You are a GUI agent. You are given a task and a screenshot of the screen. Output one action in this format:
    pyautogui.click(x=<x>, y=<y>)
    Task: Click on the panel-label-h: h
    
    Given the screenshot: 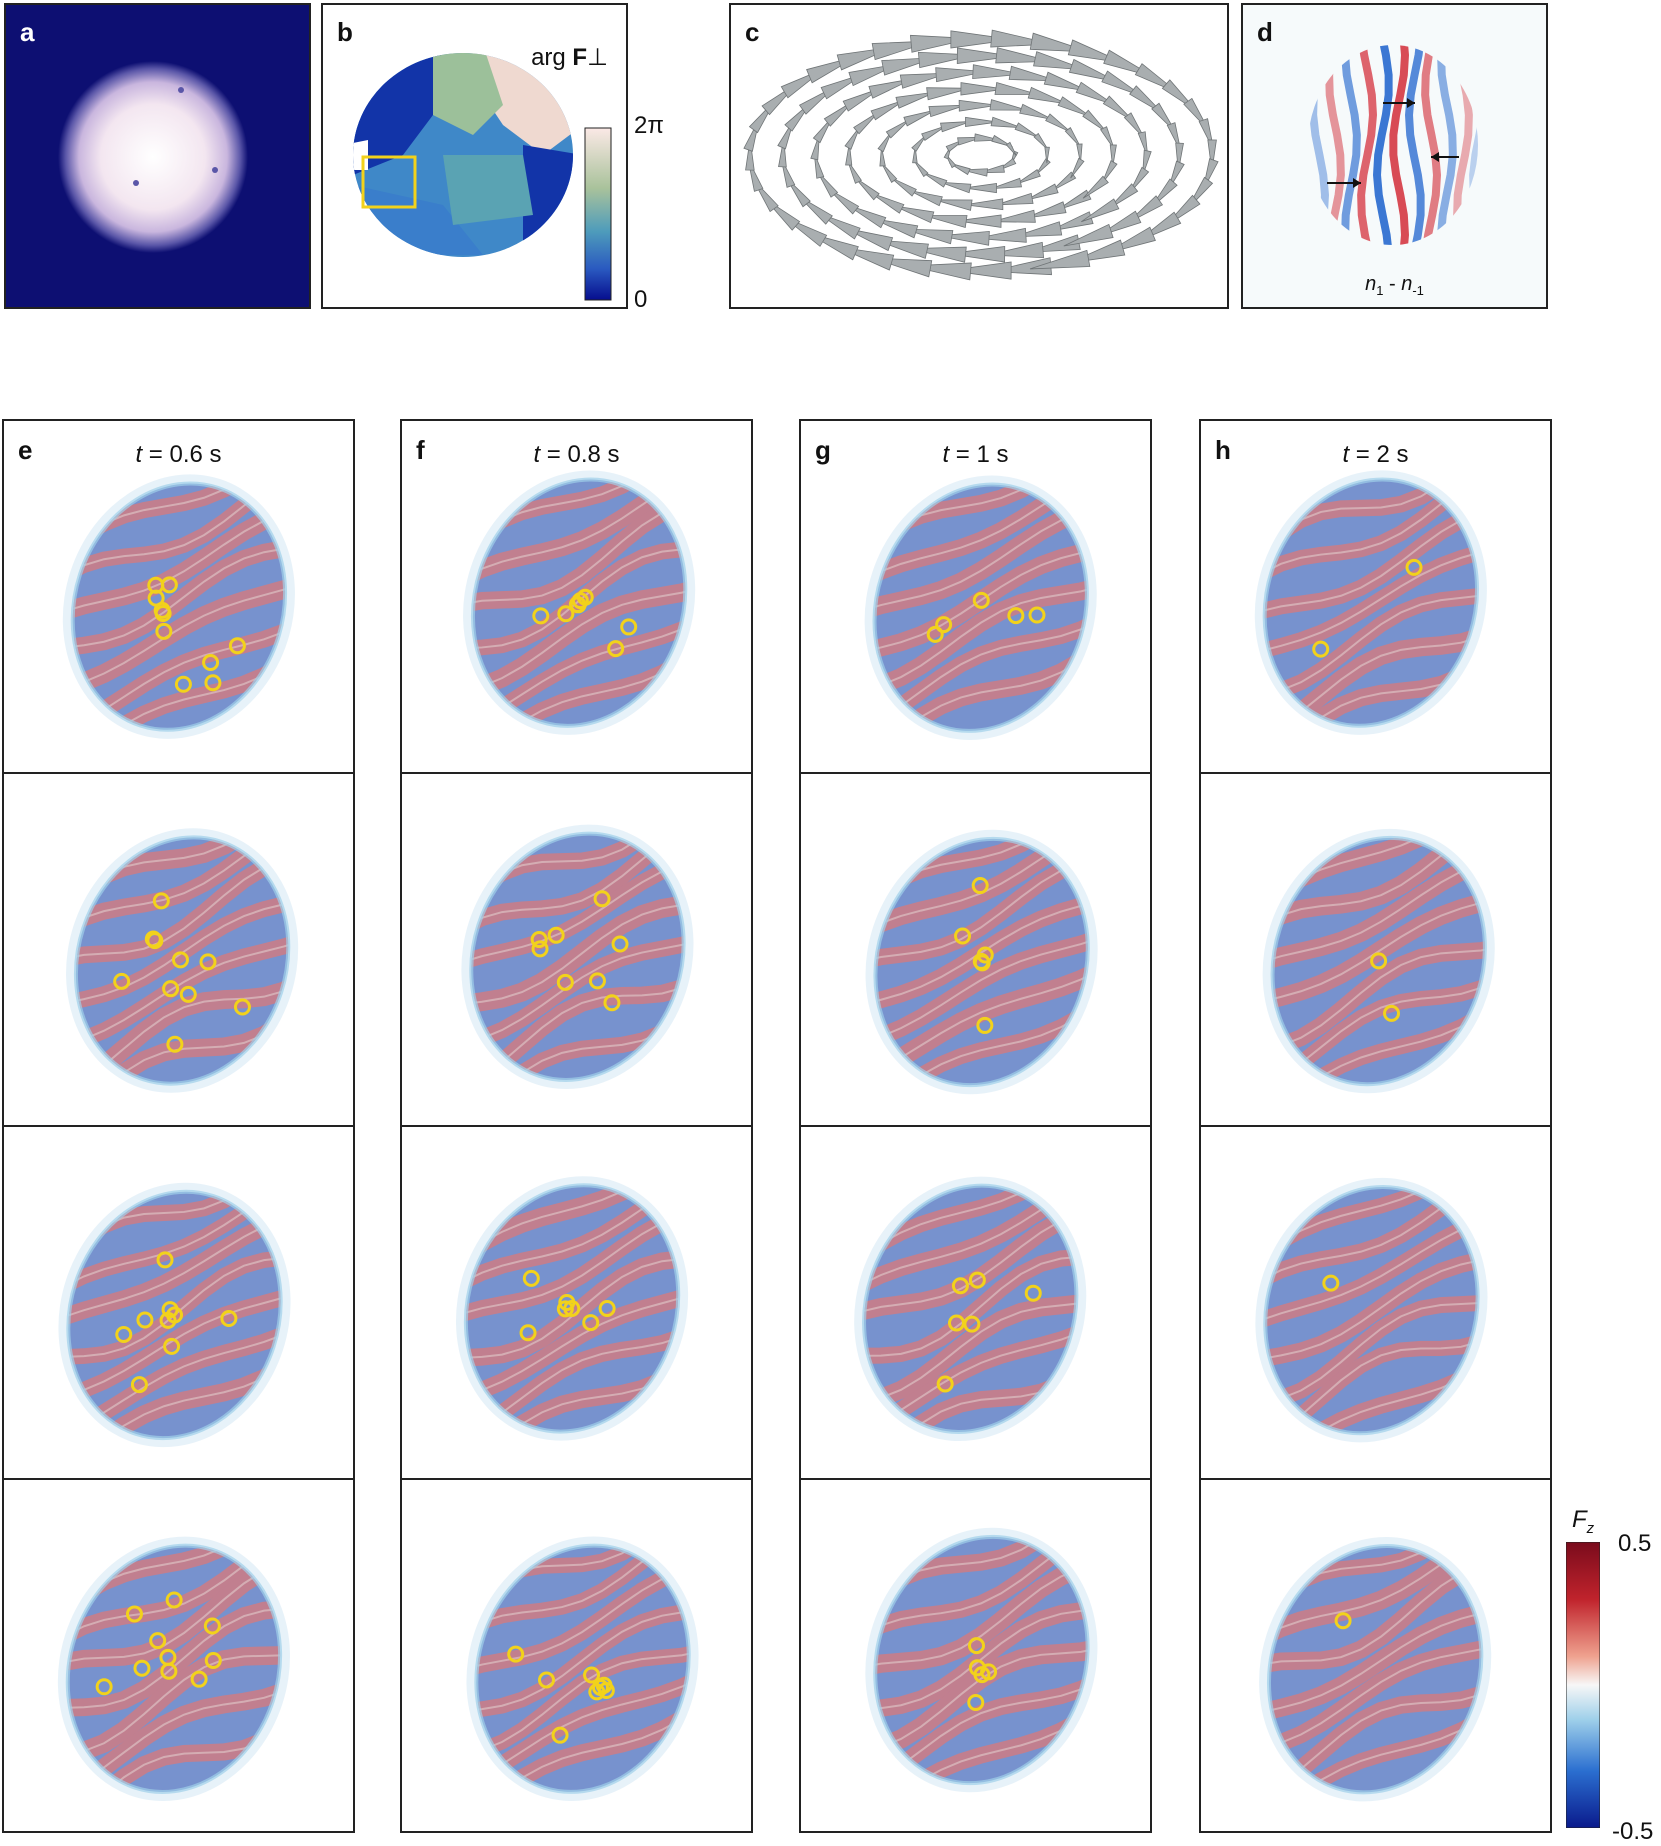 What is the action you would take?
    pyautogui.click(x=1223, y=450)
    